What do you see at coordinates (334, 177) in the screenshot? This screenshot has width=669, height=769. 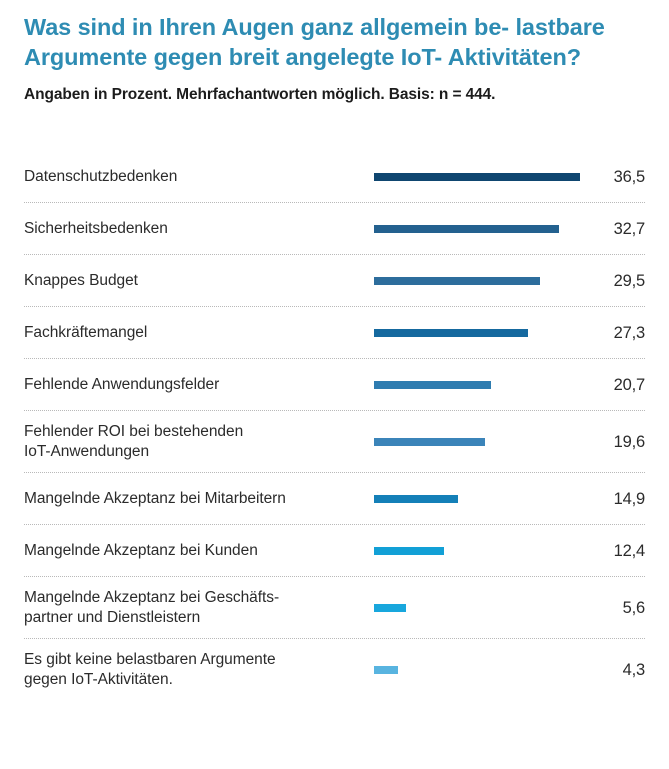 I see `chart-row: Datenschutzbedenken 36,5` at bounding box center [334, 177].